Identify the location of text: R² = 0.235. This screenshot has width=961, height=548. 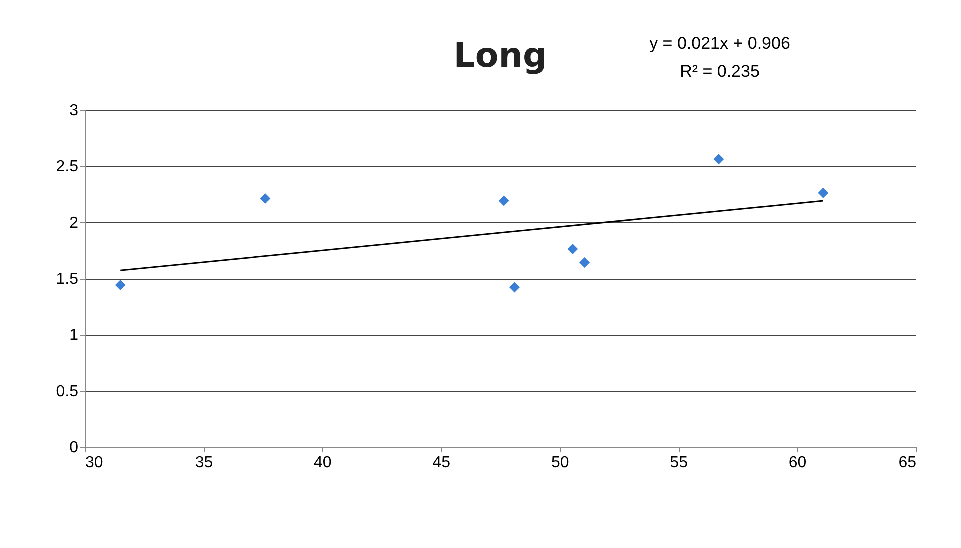
(720, 72).